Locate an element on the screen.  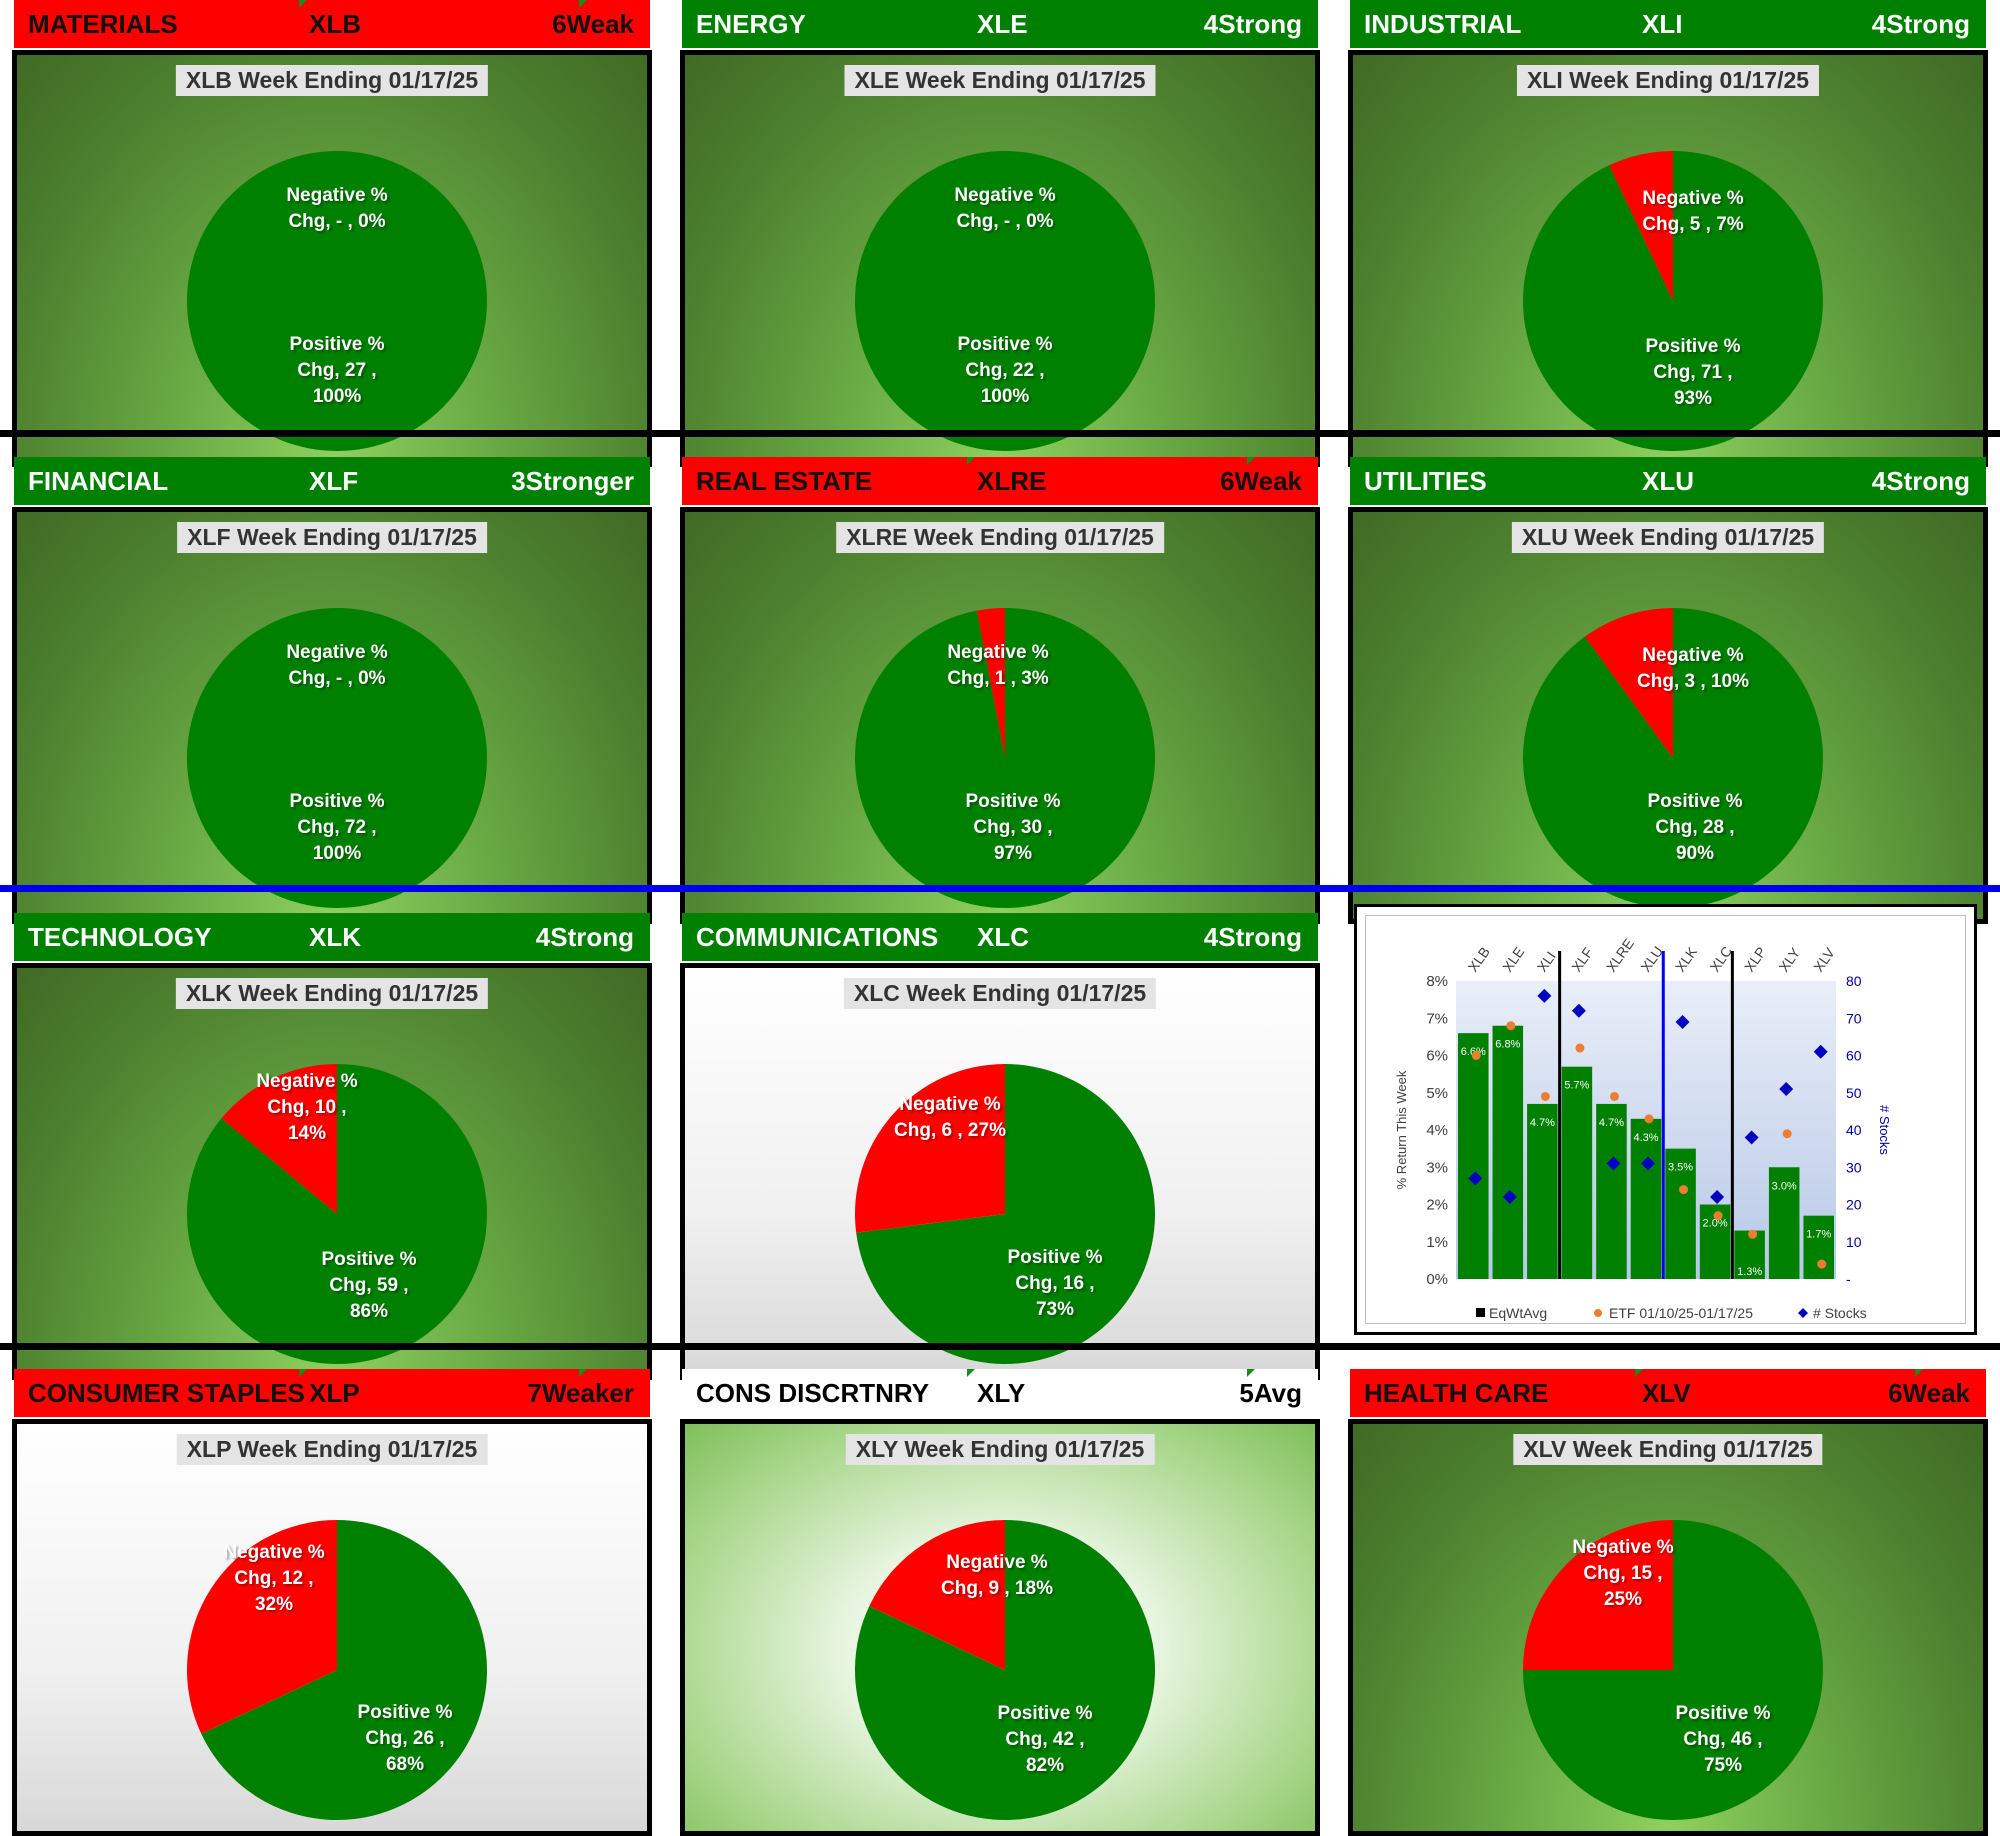
y2-tick-label: 20 is located at coordinates (1854, 1205).